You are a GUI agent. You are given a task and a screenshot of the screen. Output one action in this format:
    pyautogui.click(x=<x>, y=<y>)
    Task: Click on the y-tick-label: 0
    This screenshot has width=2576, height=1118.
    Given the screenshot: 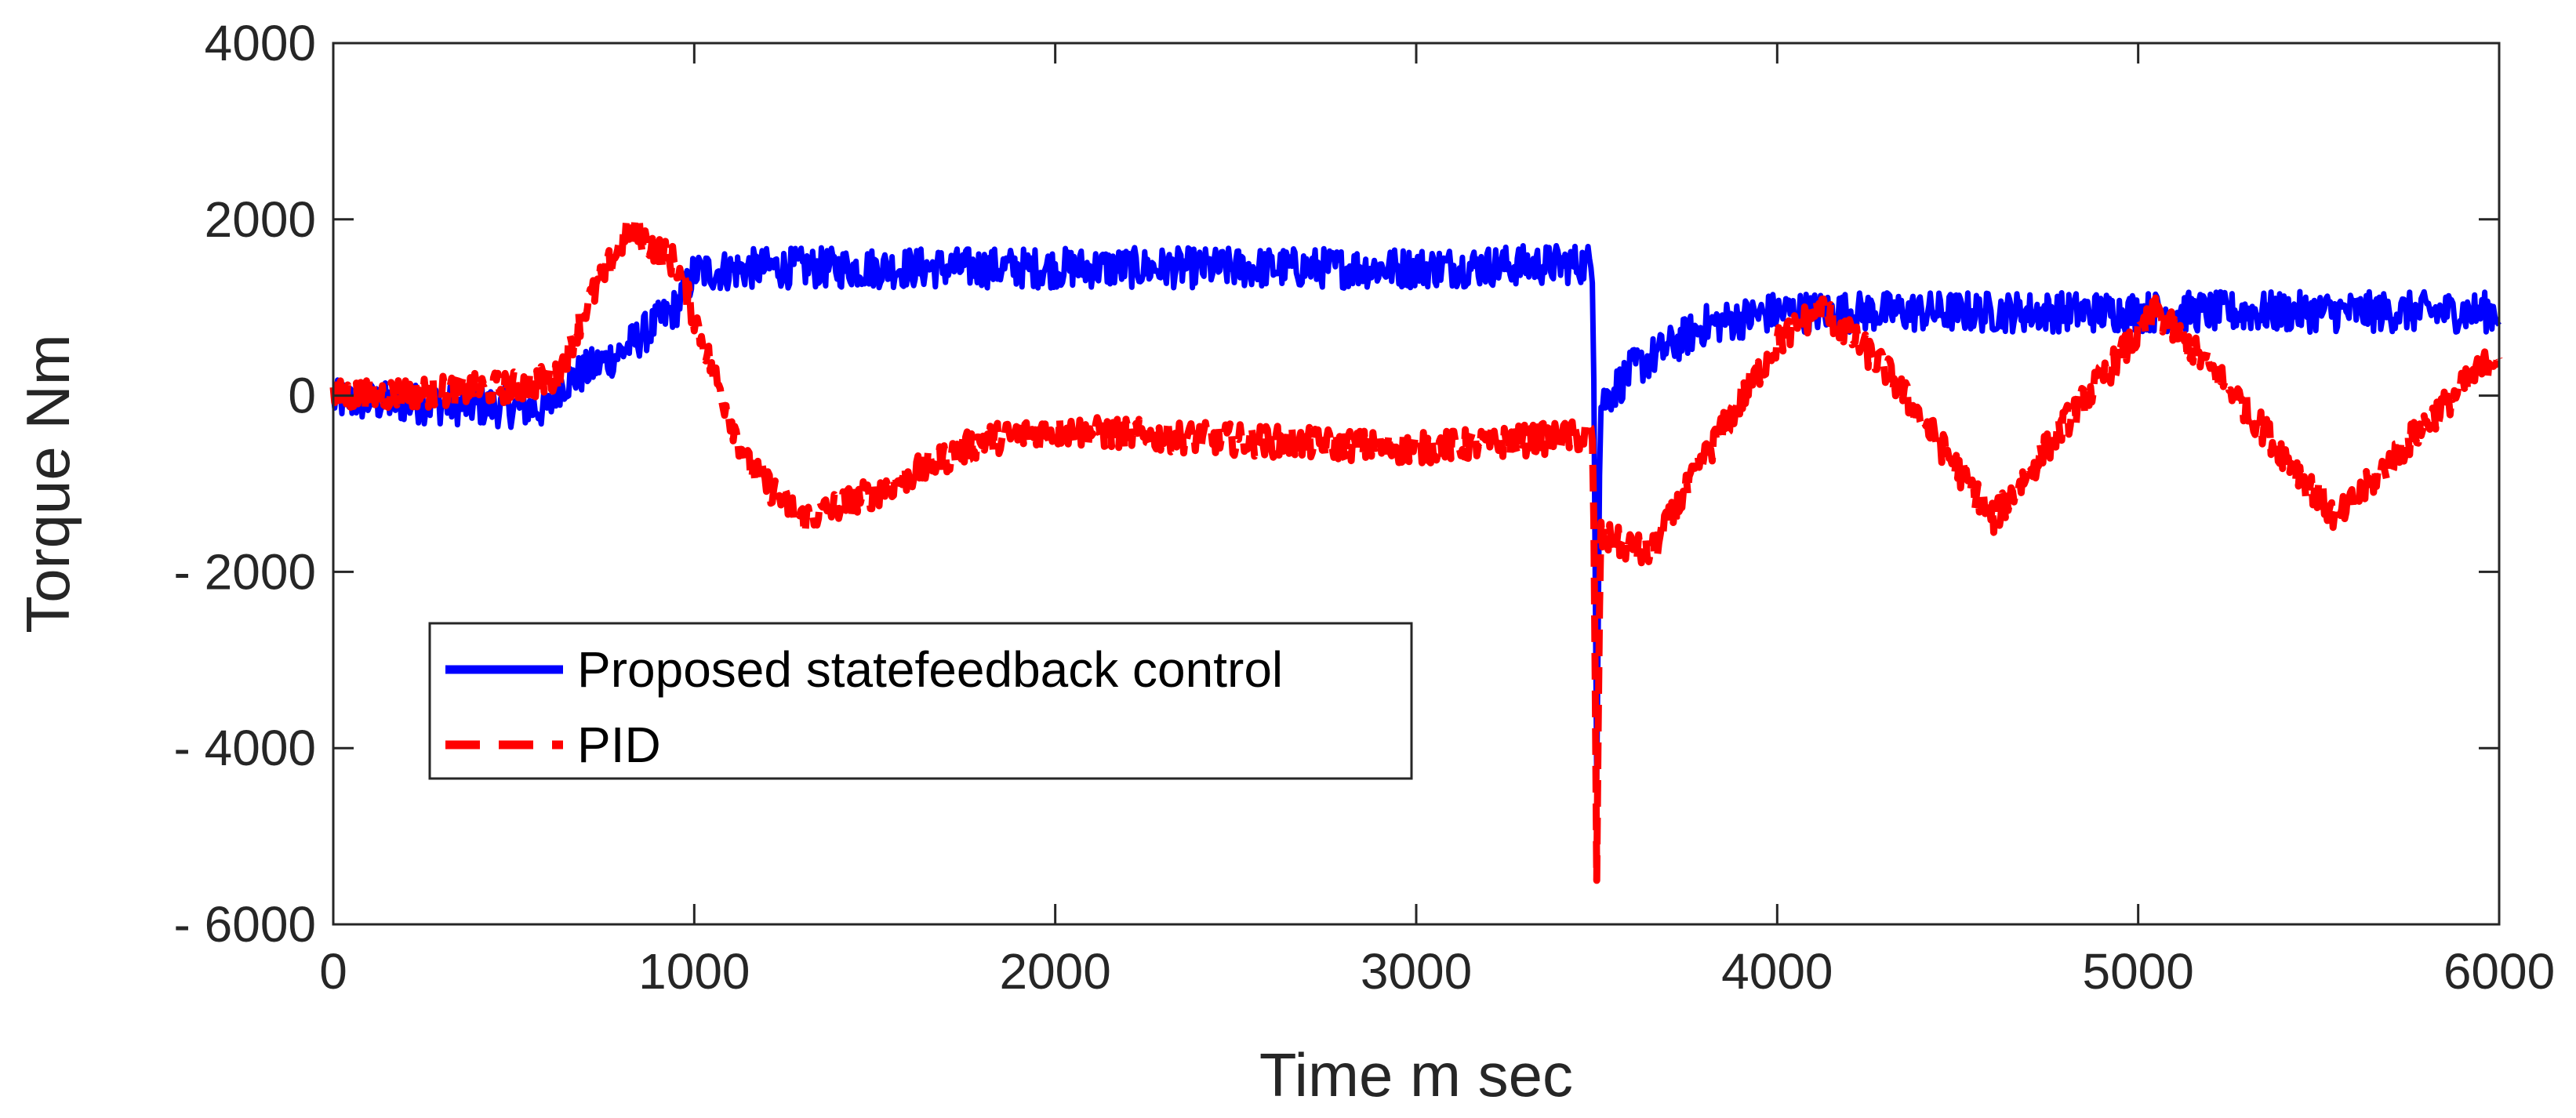 What is the action you would take?
    pyautogui.click(x=302, y=396)
    